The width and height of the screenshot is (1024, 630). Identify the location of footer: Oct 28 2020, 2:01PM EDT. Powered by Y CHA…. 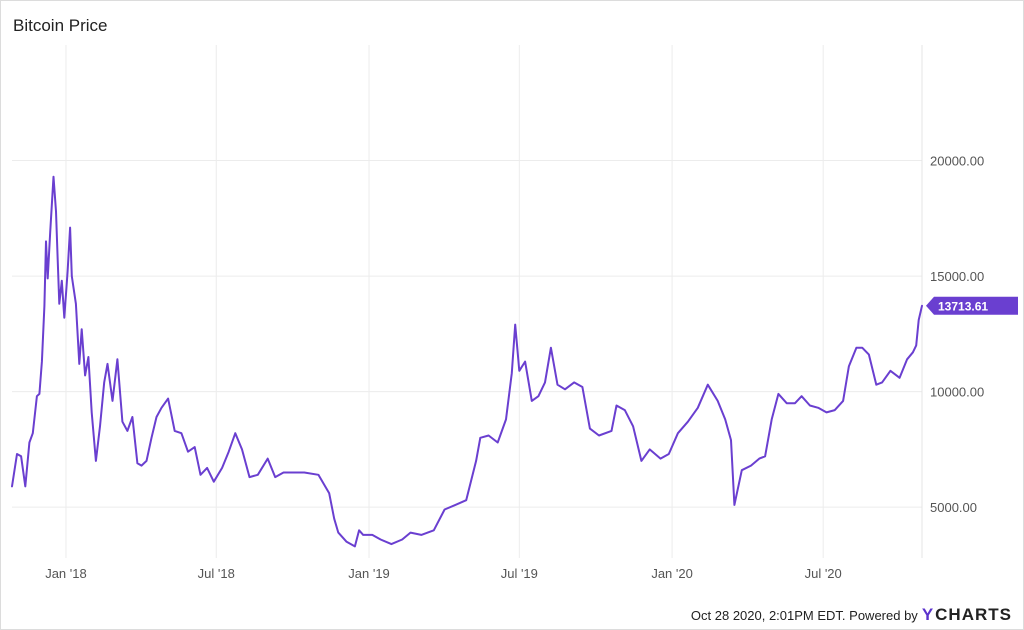
(851, 615).